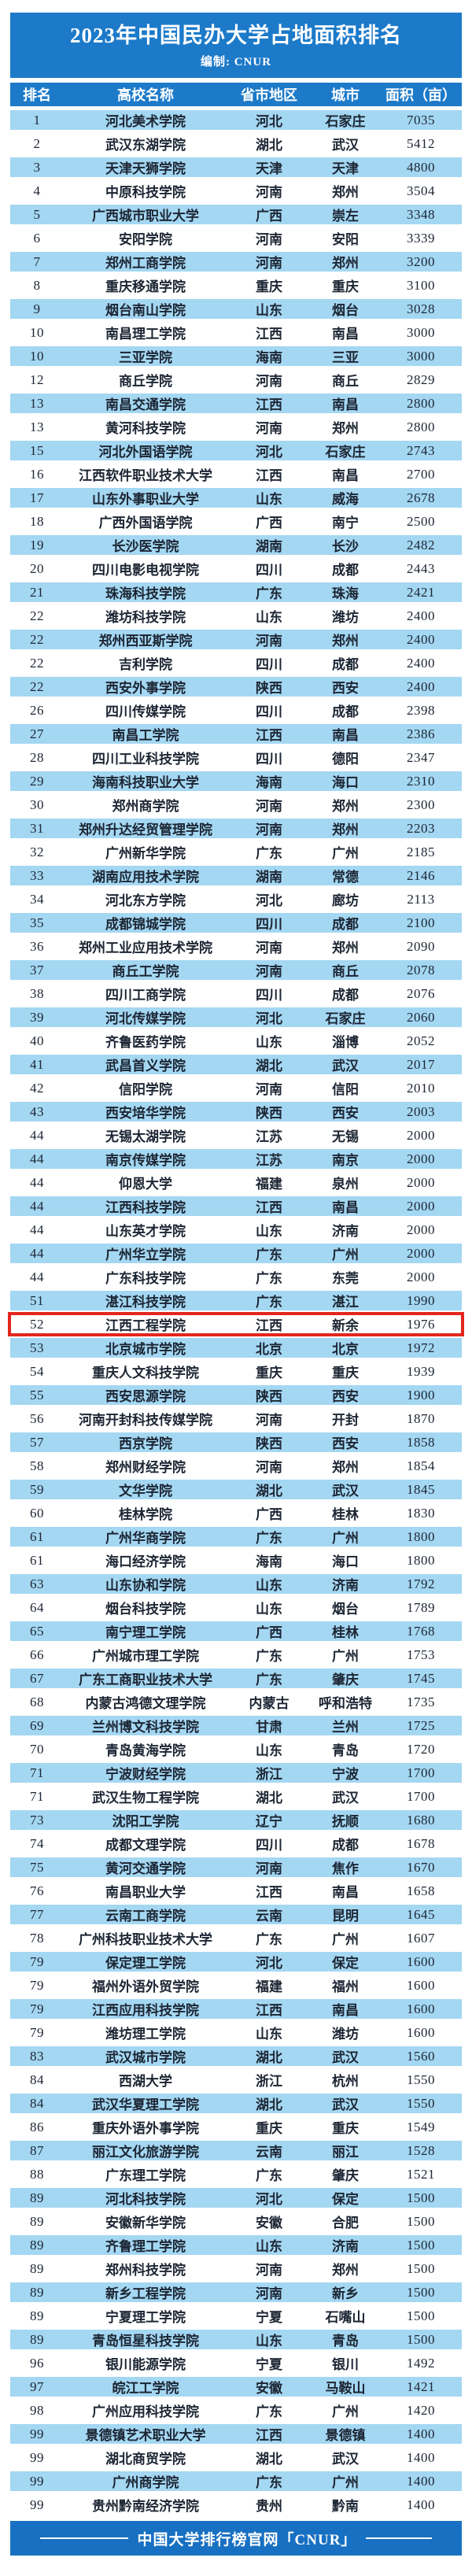  What do you see at coordinates (421, 309) in the screenshot?
I see `area-cell: 3028` at bounding box center [421, 309].